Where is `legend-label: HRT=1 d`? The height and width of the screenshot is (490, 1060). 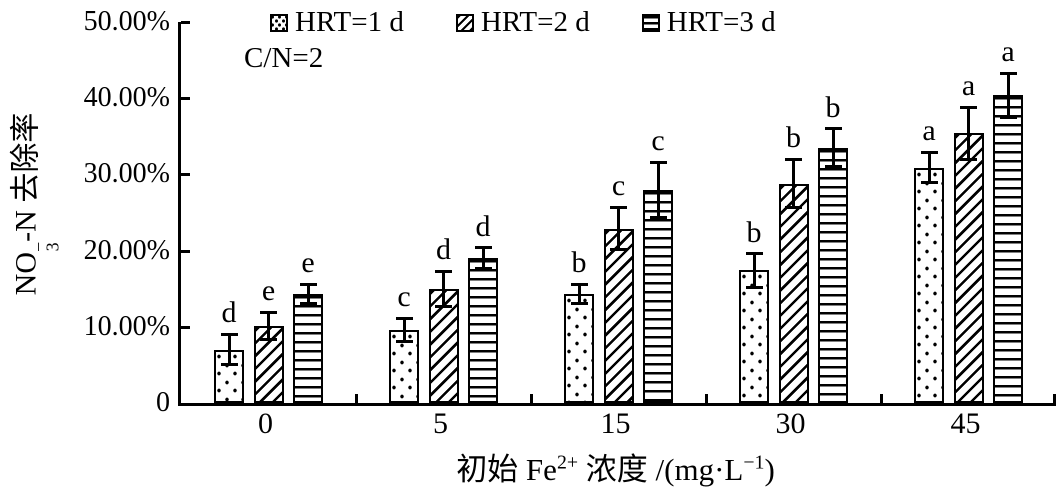 legend-label: HRT=1 d is located at coordinates (349, 22).